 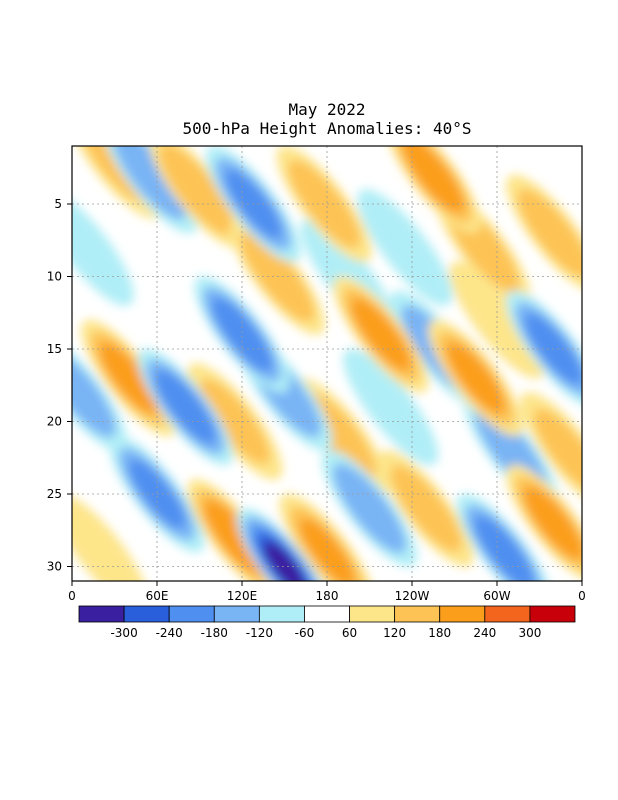 I want to click on colorbar-label: 120, so click(x=394, y=633).